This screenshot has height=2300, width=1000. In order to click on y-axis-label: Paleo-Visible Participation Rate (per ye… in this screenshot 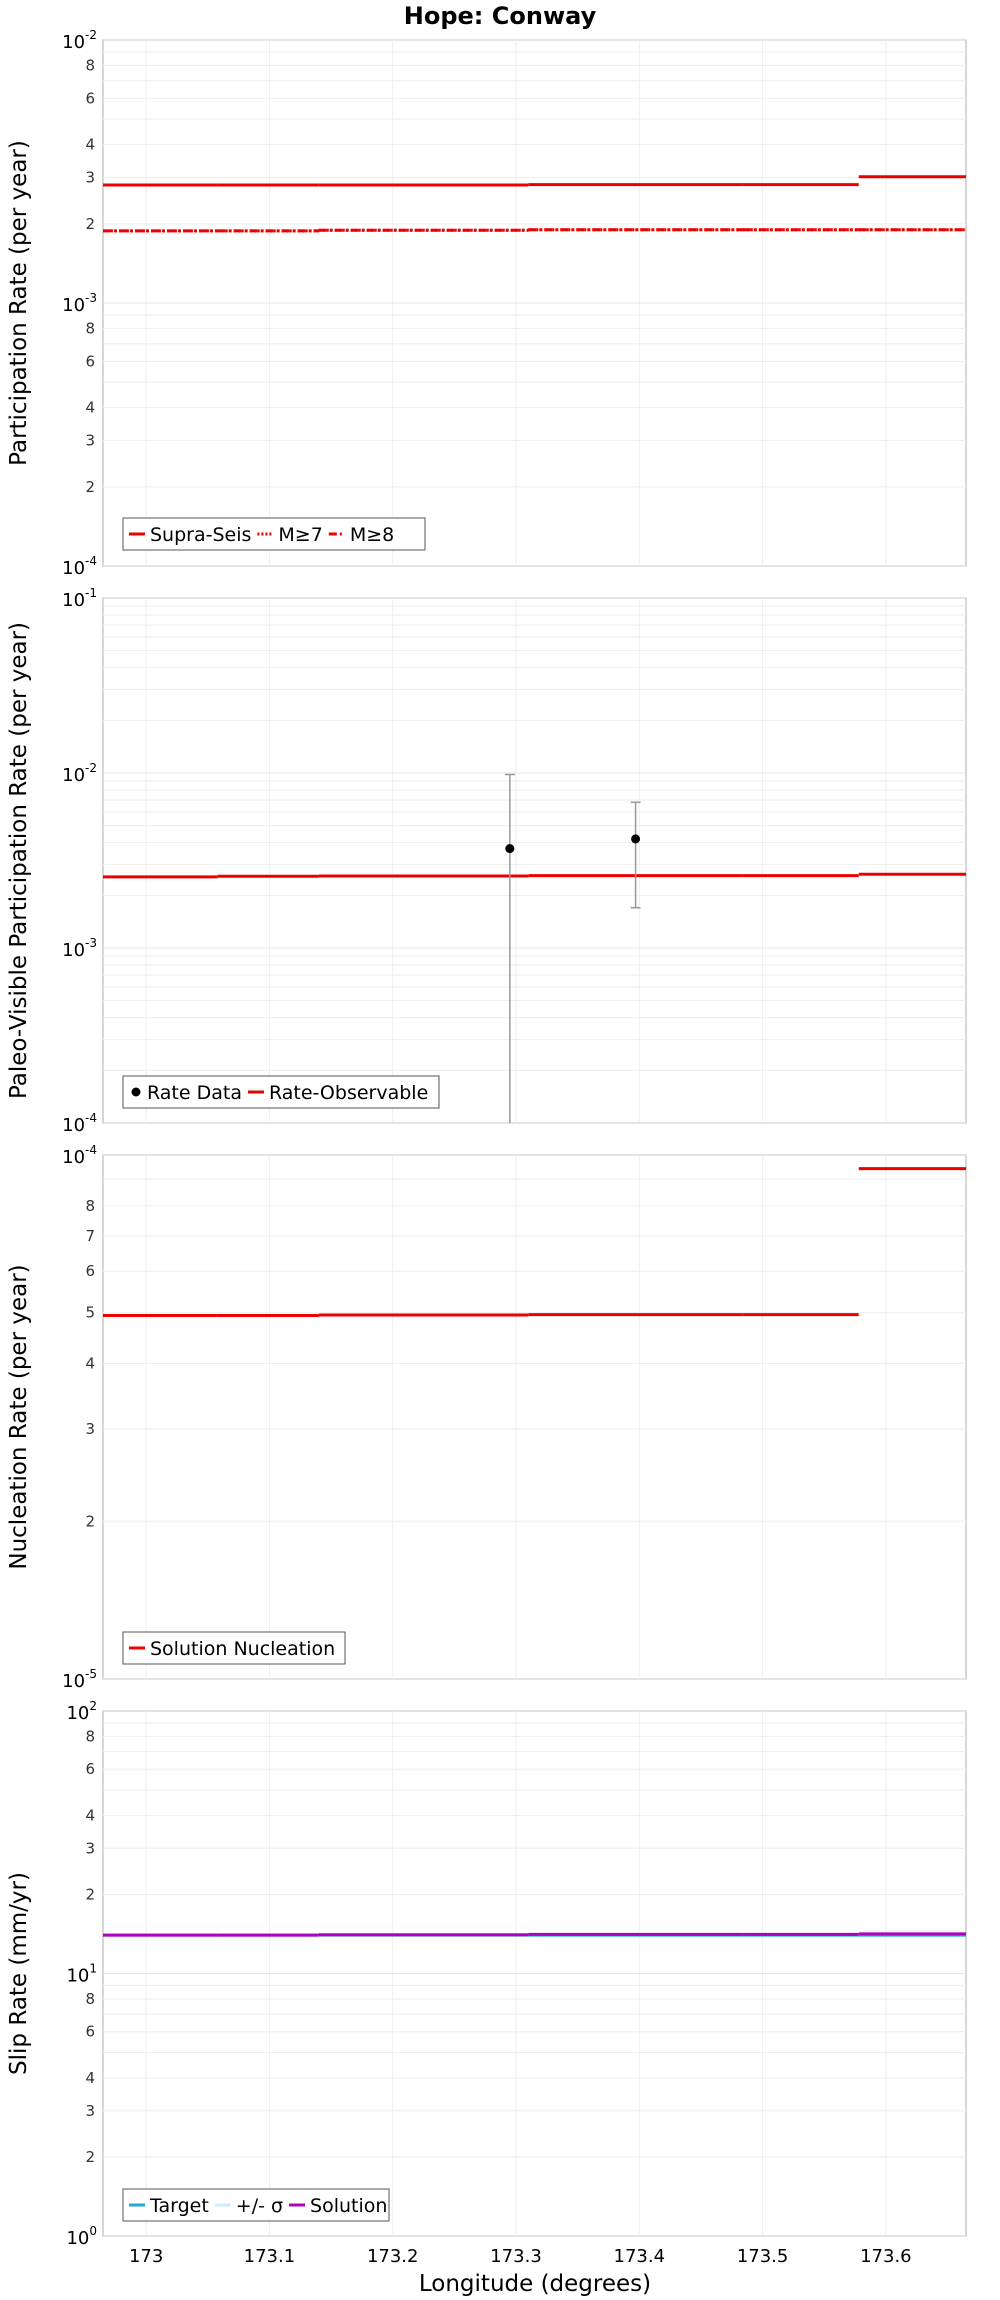, I will do `click(19, 860)`.